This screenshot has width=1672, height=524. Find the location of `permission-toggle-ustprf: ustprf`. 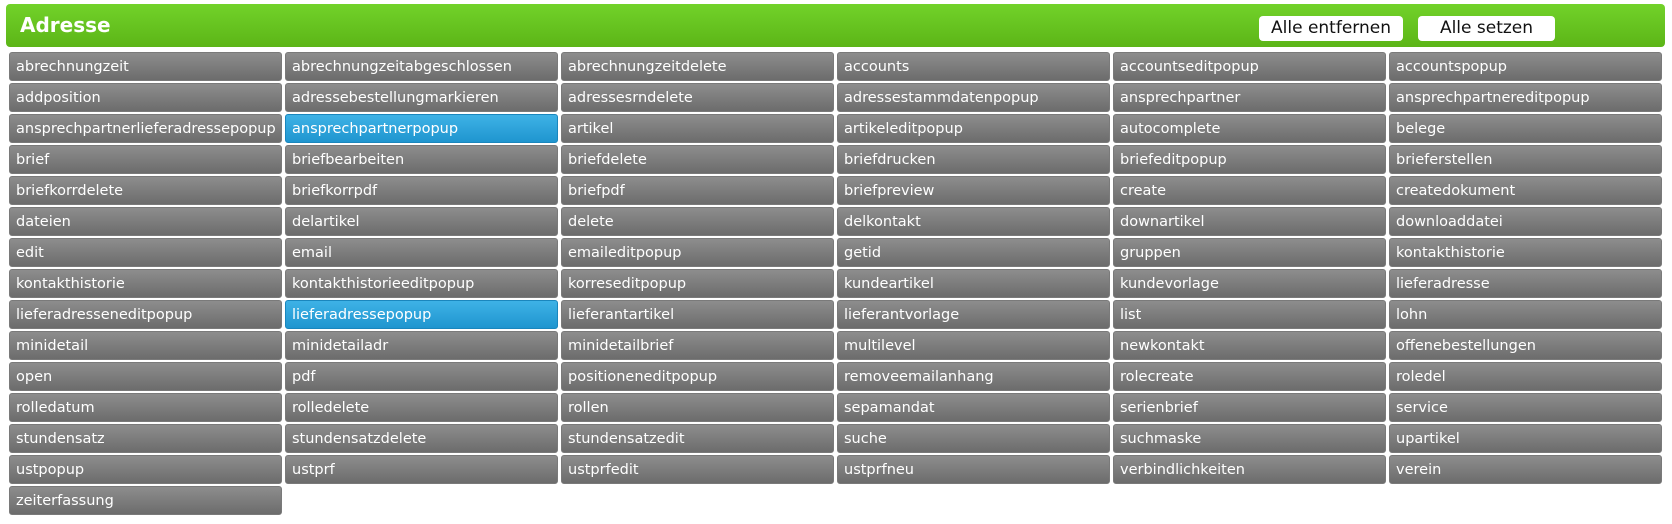

permission-toggle-ustprf: ustprf is located at coordinates (421, 469).